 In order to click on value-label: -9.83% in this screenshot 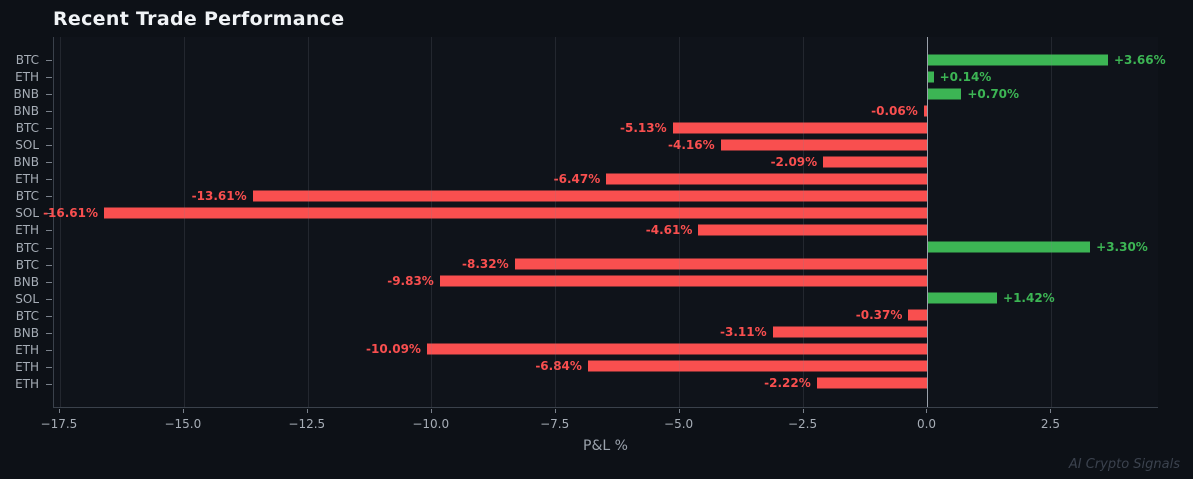, I will do `click(410, 281)`.